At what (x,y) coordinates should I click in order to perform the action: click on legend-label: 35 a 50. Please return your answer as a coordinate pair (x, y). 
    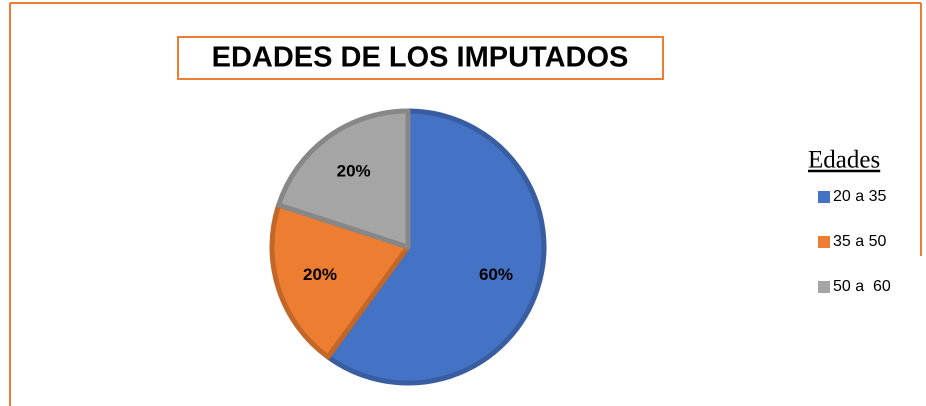
    Looking at the image, I should click on (859, 241).